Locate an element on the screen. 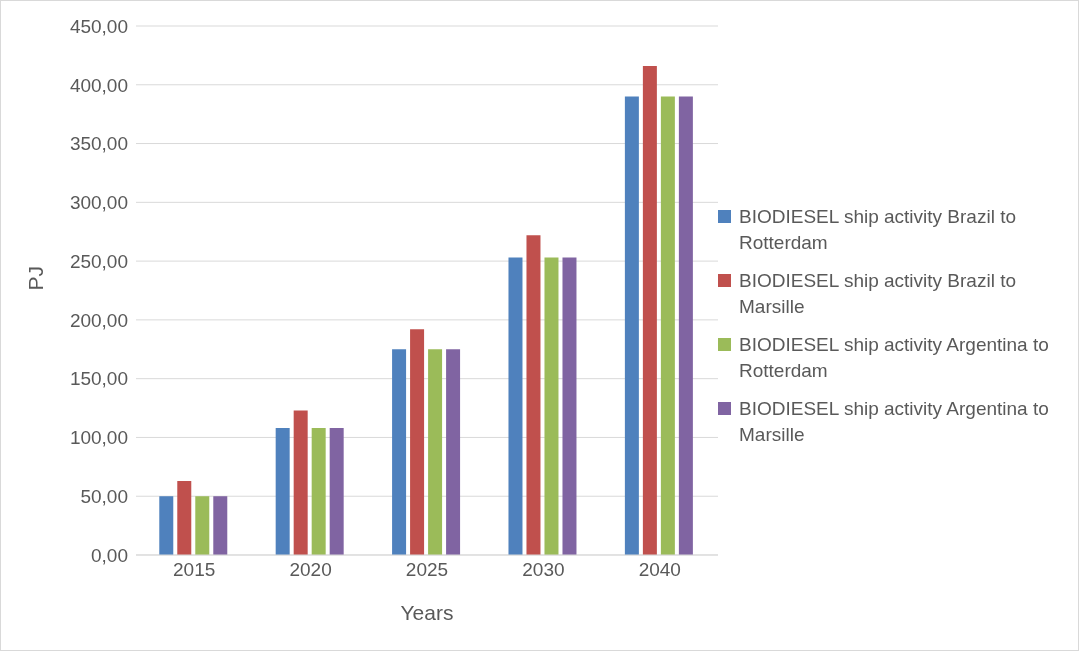  legend-label: BIODIESEL ship activity Brazil to Rotterdam is located at coordinates (878, 229).